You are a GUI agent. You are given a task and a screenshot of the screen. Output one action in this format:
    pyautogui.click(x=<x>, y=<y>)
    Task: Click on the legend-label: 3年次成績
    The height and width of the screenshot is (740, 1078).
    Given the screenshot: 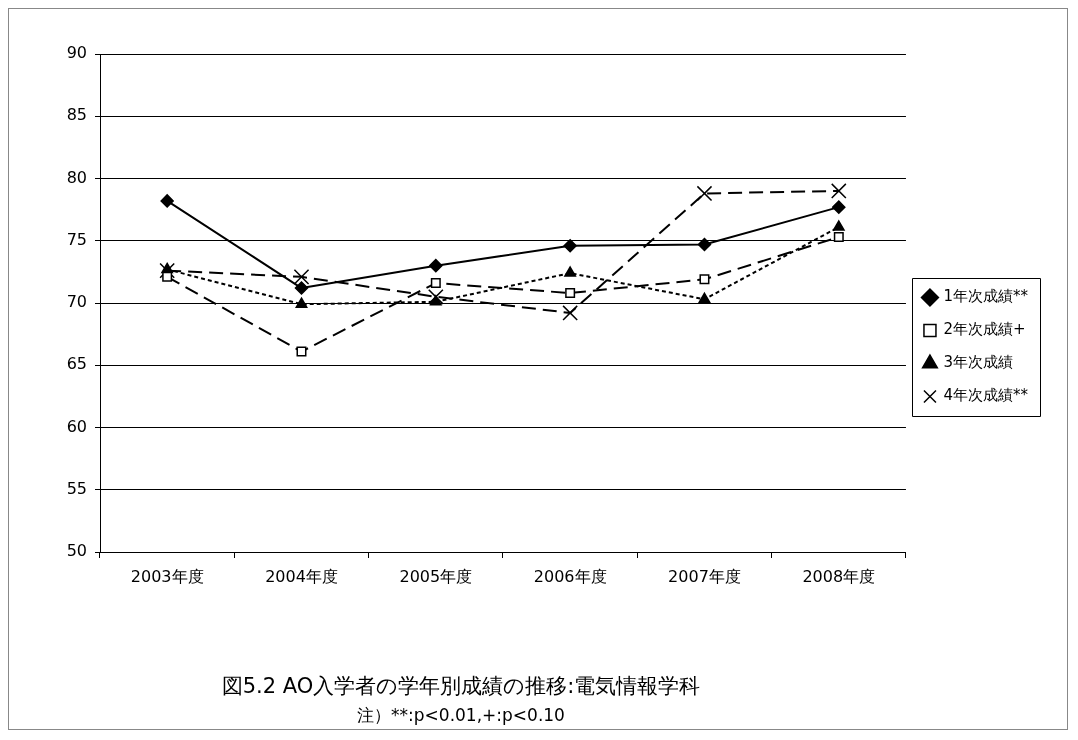 What is the action you would take?
    pyautogui.click(x=978, y=362)
    